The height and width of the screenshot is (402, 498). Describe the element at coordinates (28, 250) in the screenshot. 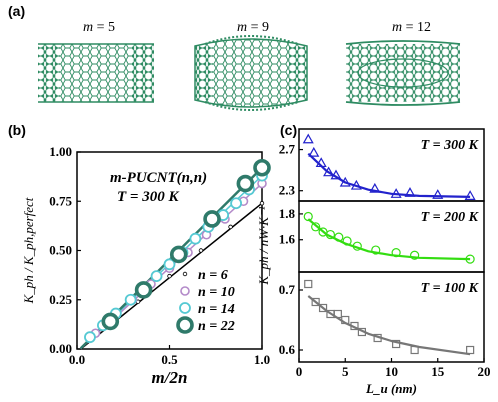

I see `y-axis-label-b: K_ph / K_ph,perfect` at that location.